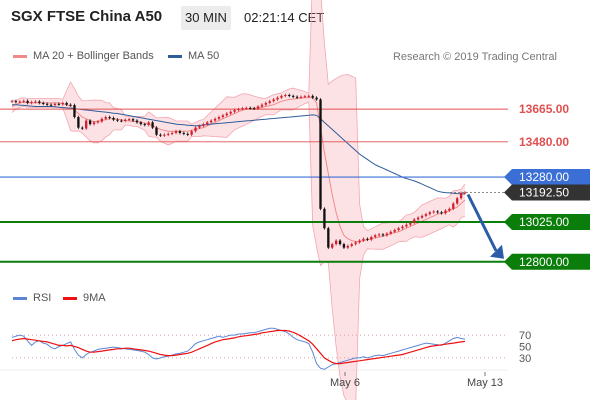 Image resolution: width=590 pixels, height=400 pixels. What do you see at coordinates (206, 18) in the screenshot?
I see `timeframe-button: 30 MIN` at bounding box center [206, 18].